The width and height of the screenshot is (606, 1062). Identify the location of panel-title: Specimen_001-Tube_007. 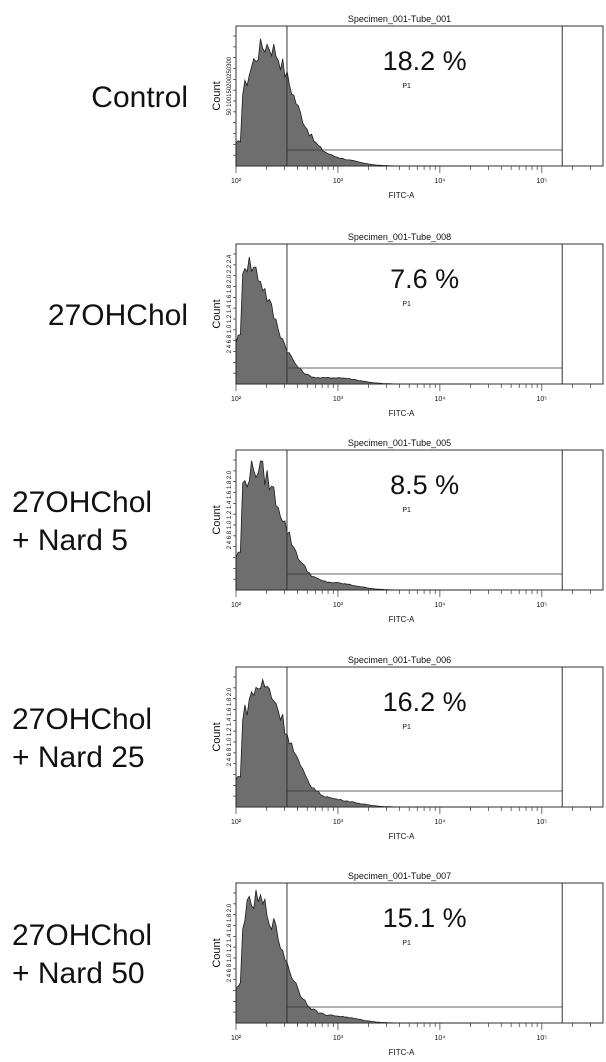
(399, 876).